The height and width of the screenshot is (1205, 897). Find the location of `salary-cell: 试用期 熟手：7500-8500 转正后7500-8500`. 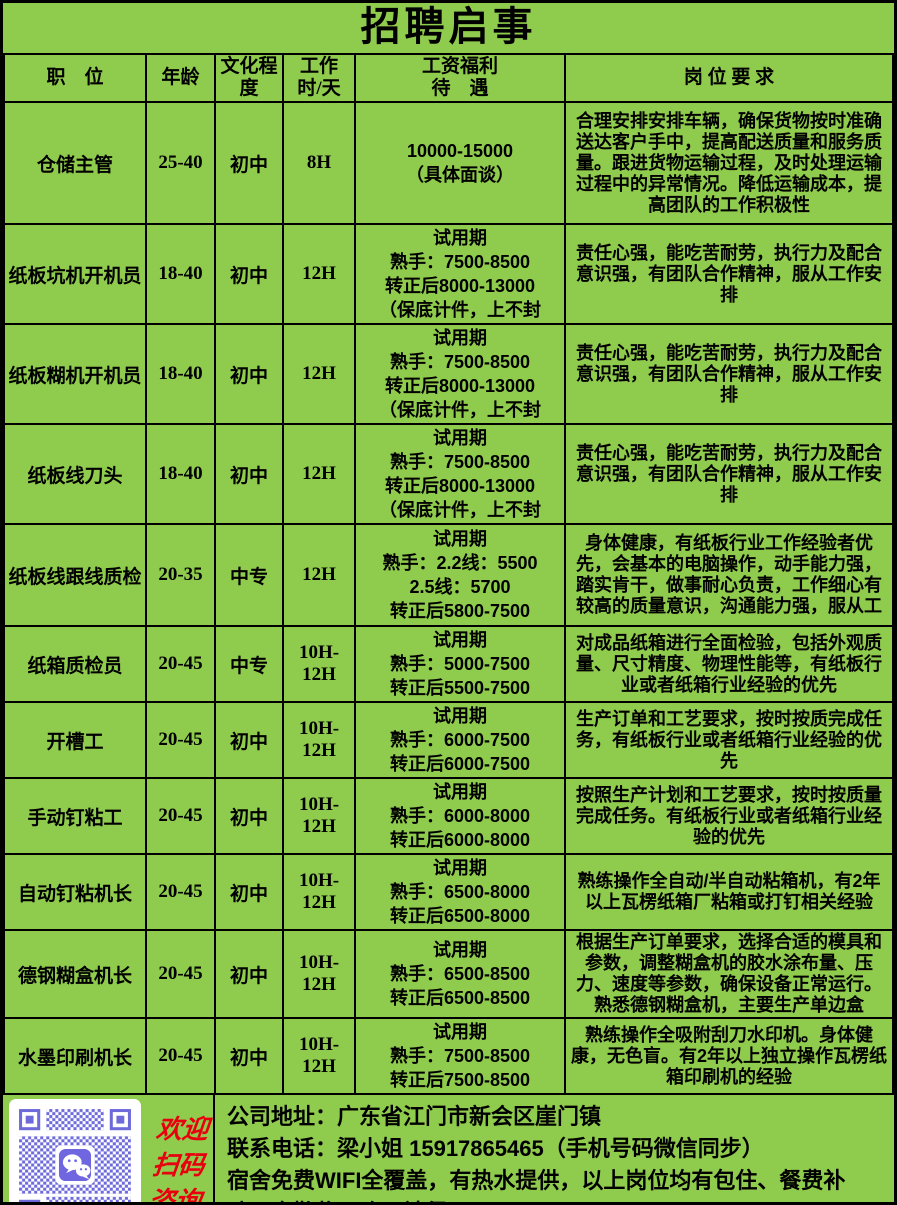

salary-cell: 试用期 熟手：7500-8500 转正后7500-8500 is located at coordinates (460, 1056).